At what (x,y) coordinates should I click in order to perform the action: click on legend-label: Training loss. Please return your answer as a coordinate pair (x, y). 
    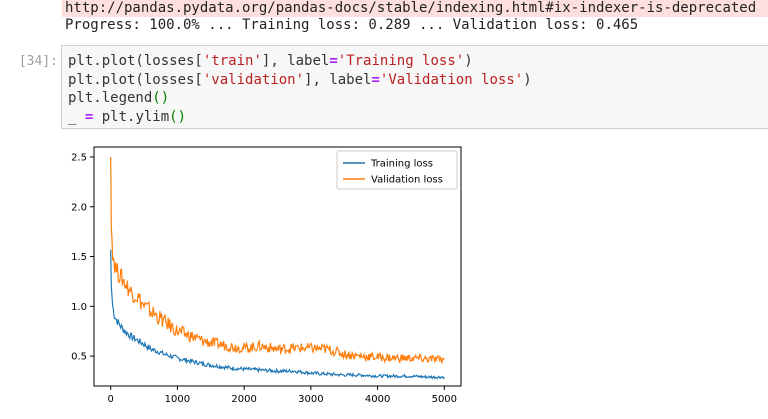
    Looking at the image, I should click on (401, 164).